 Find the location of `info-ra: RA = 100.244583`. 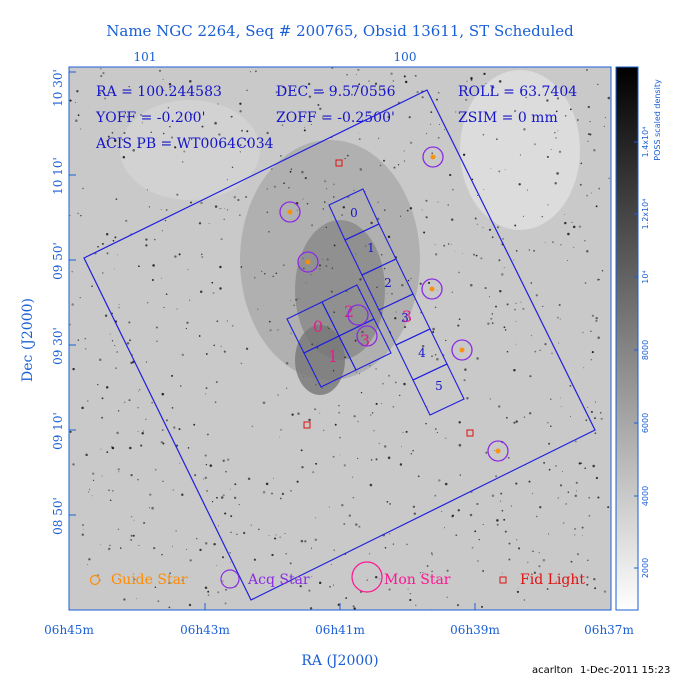

info-ra: RA = 100.244583 is located at coordinates (159, 92).